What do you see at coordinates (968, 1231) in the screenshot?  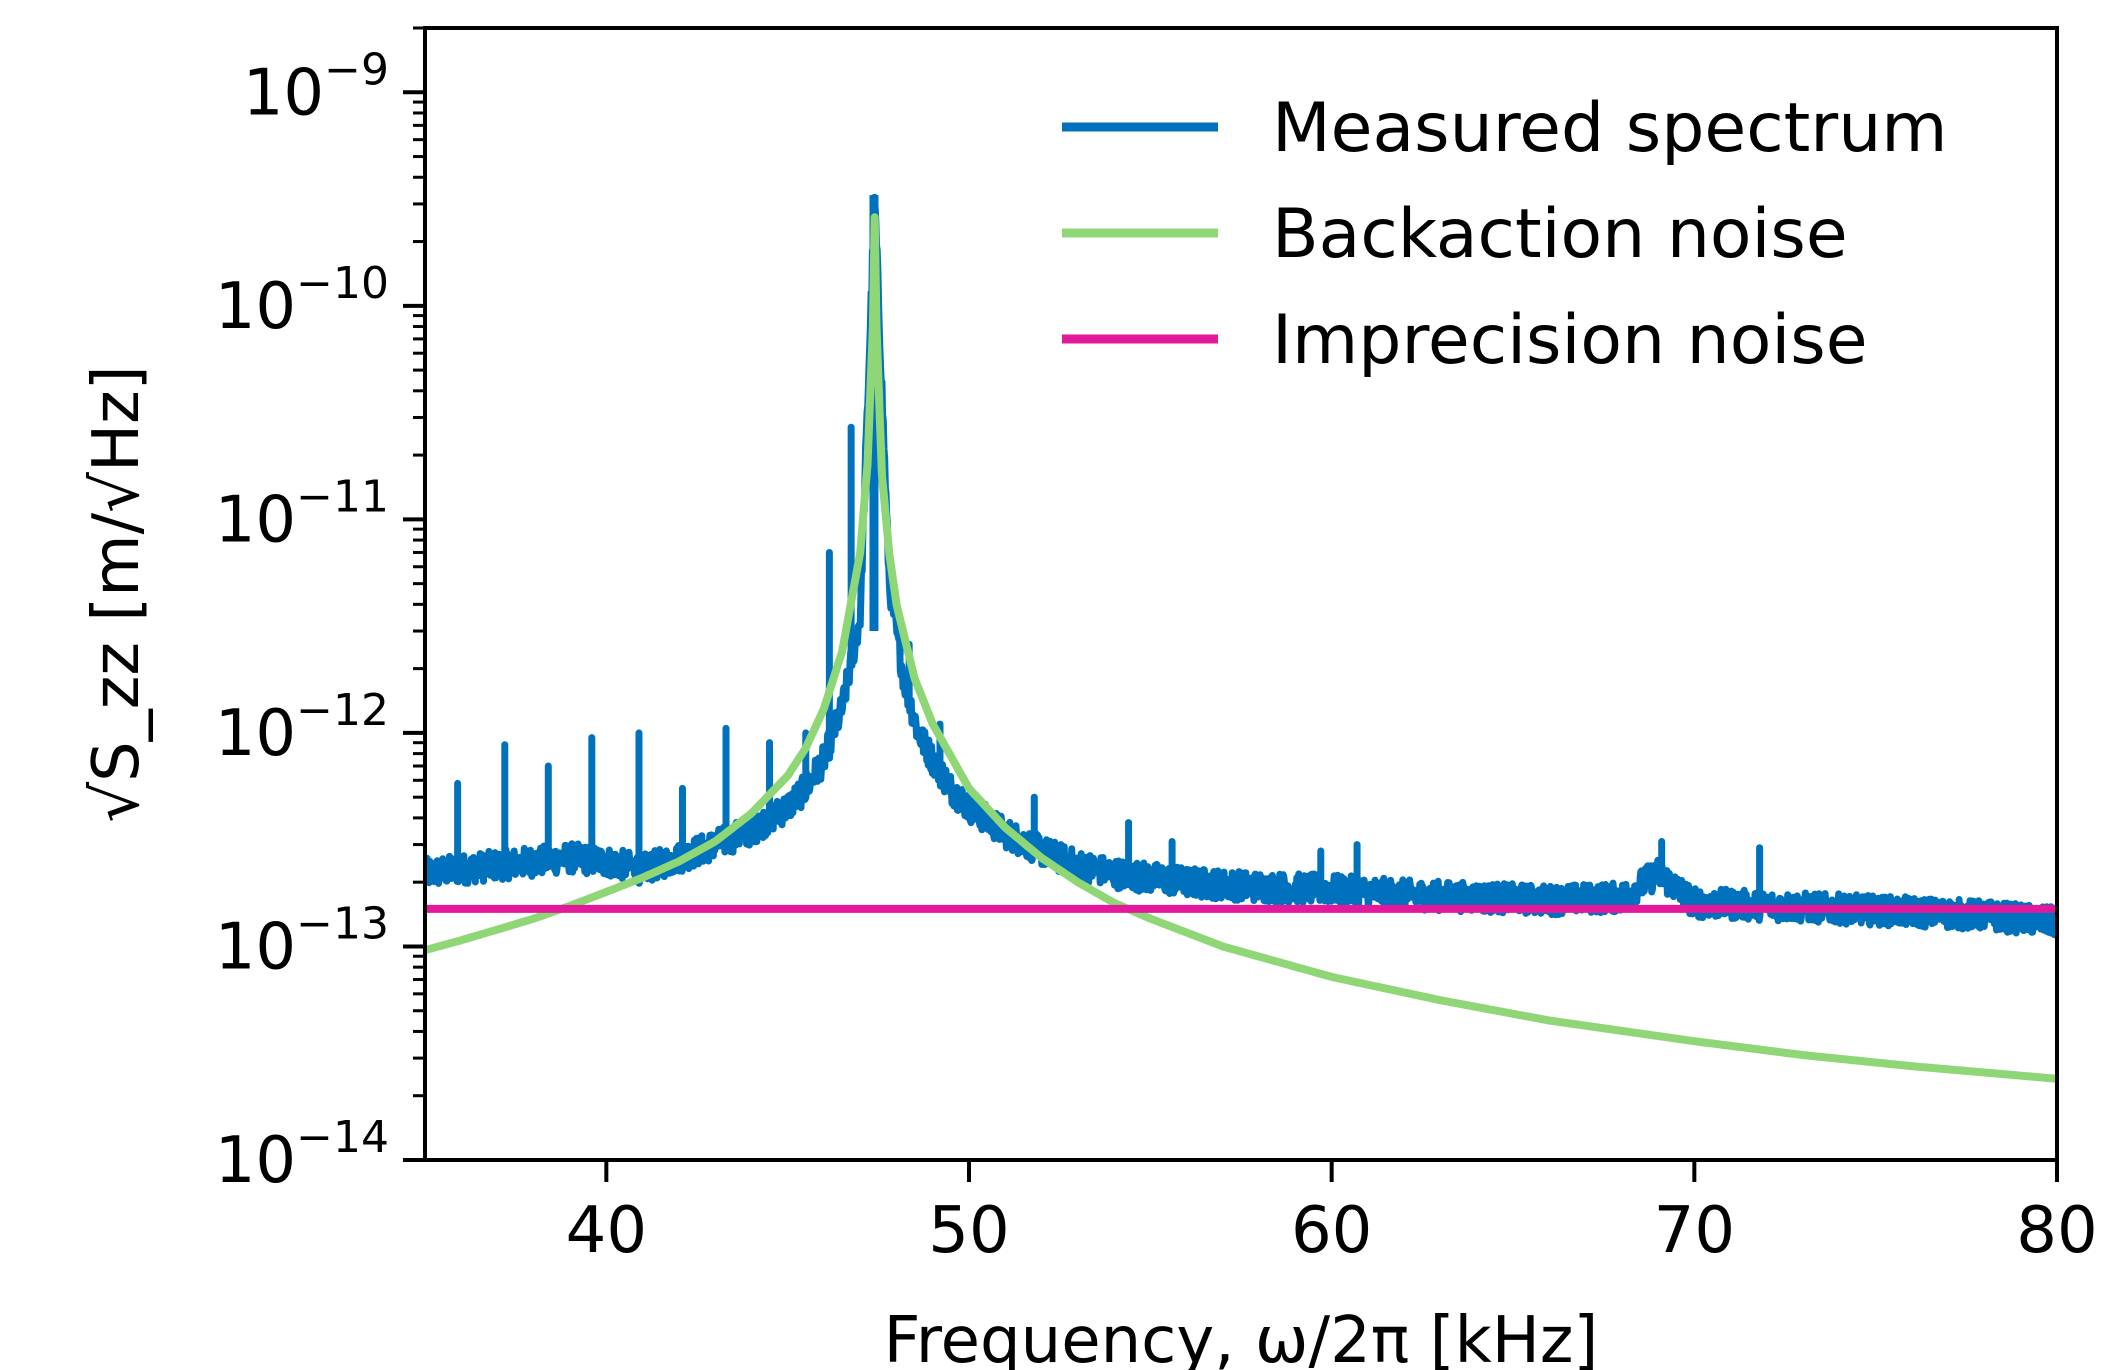 I see `x-tick-label: 50` at bounding box center [968, 1231].